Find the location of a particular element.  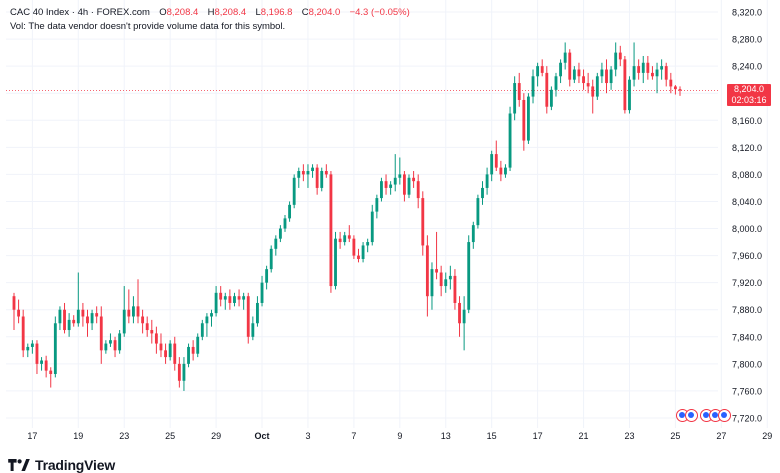

y-tick-label: 8,320.0 is located at coordinates (747, 13).